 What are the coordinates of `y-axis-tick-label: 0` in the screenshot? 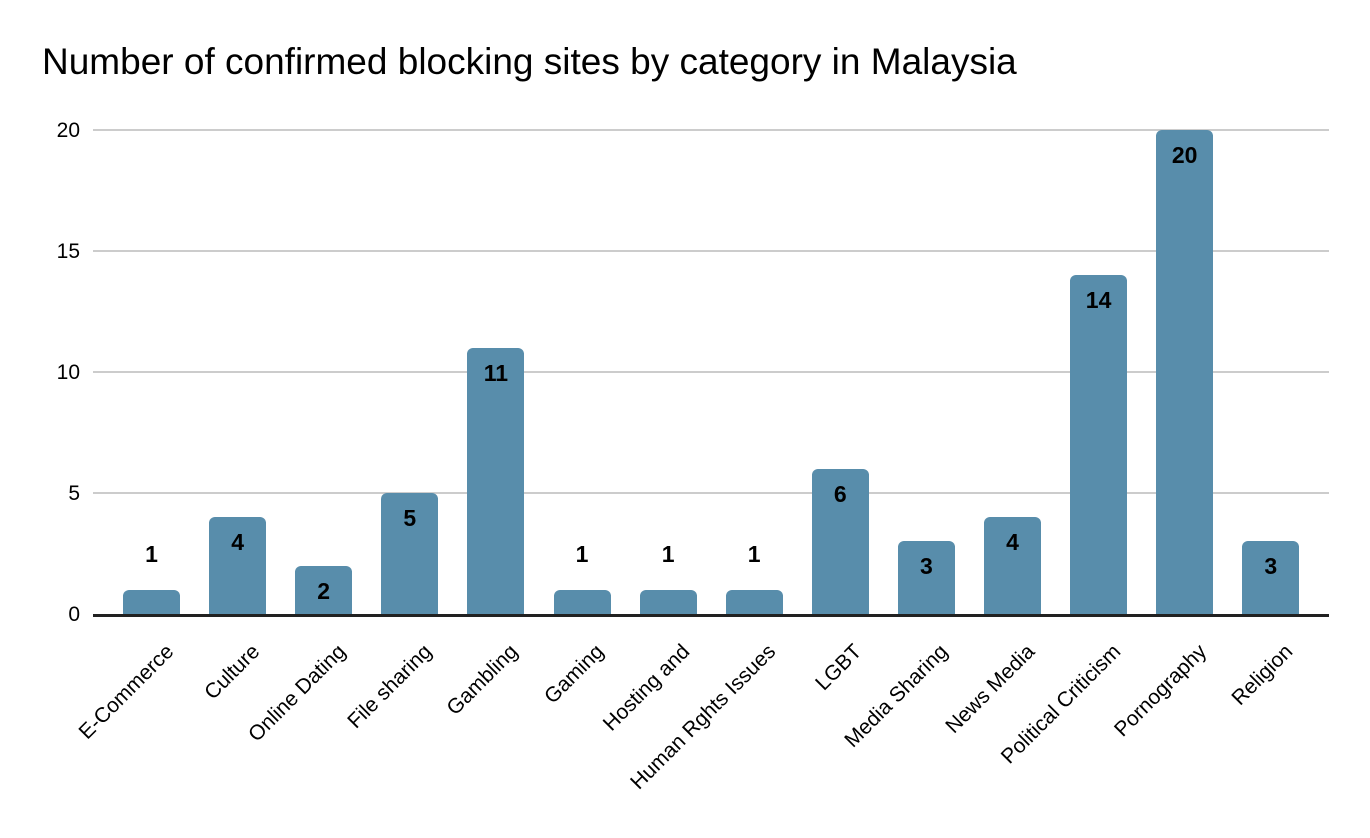 It's located at (74, 614).